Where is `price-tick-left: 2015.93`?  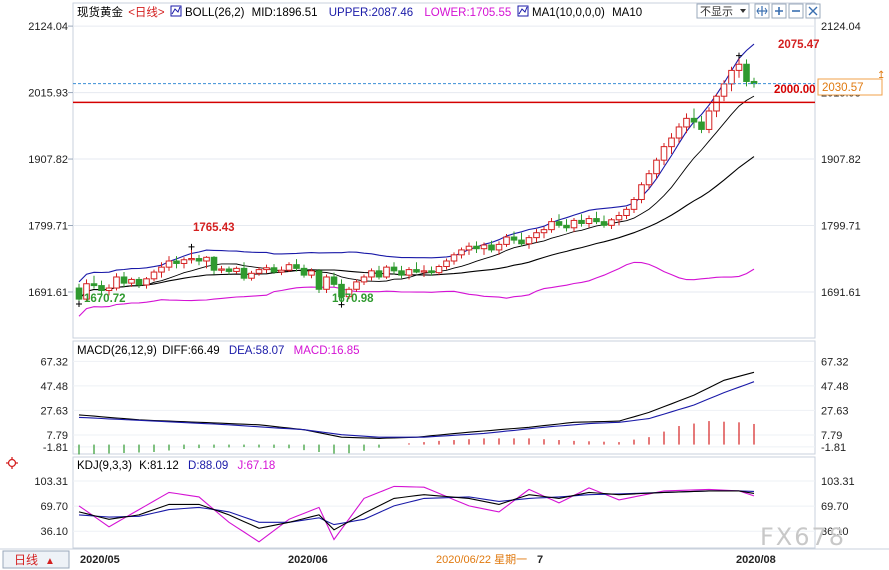
price-tick-left: 2015.93 is located at coordinates (48, 94).